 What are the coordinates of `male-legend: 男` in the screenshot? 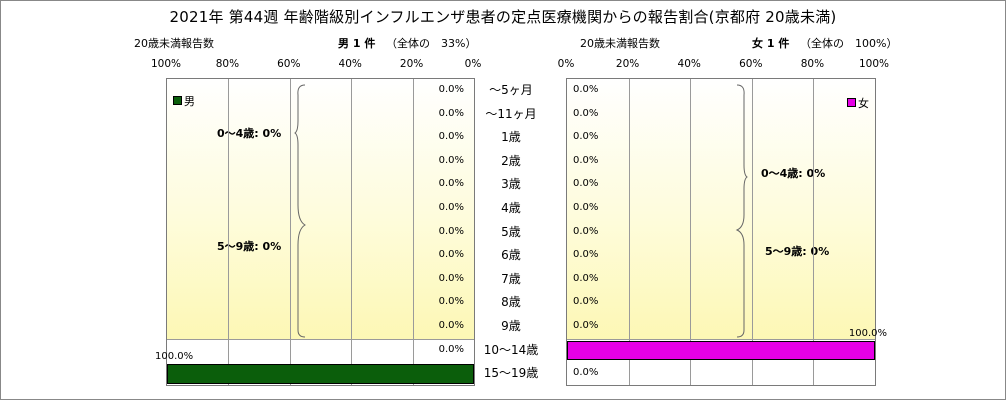 It's located at (184, 101).